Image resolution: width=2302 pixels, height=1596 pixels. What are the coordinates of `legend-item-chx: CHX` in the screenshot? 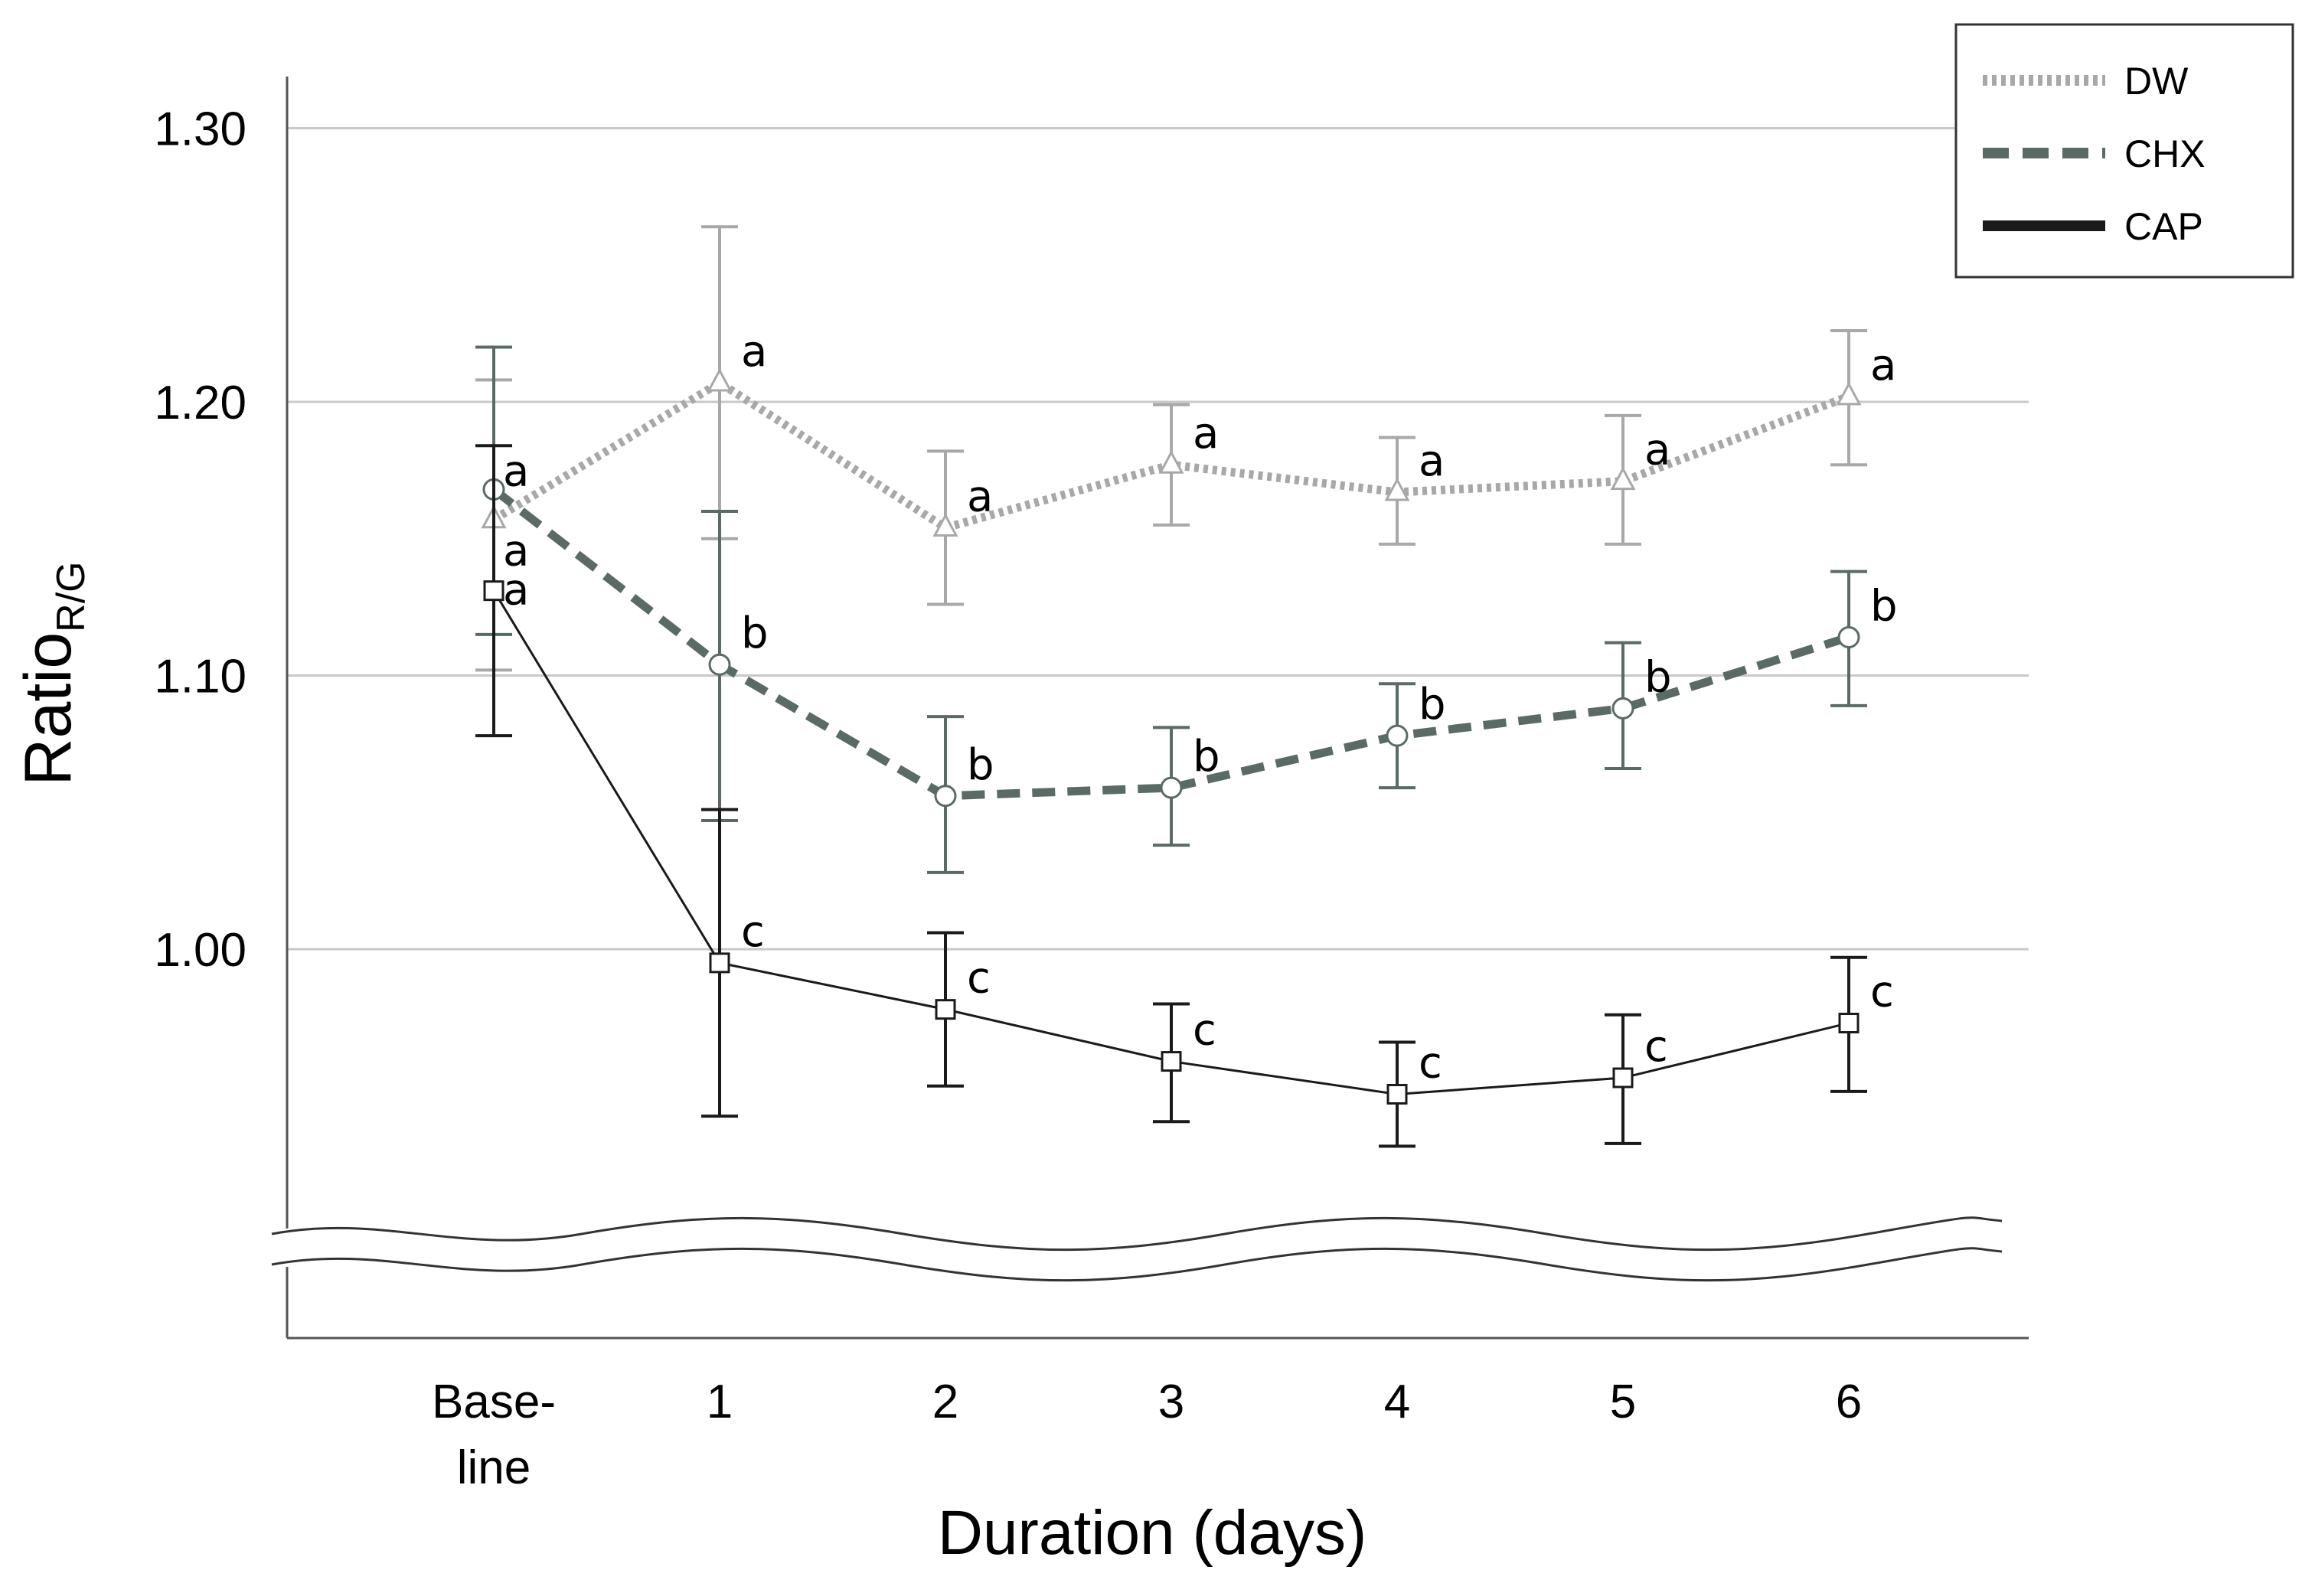 It's located at (2094, 153).